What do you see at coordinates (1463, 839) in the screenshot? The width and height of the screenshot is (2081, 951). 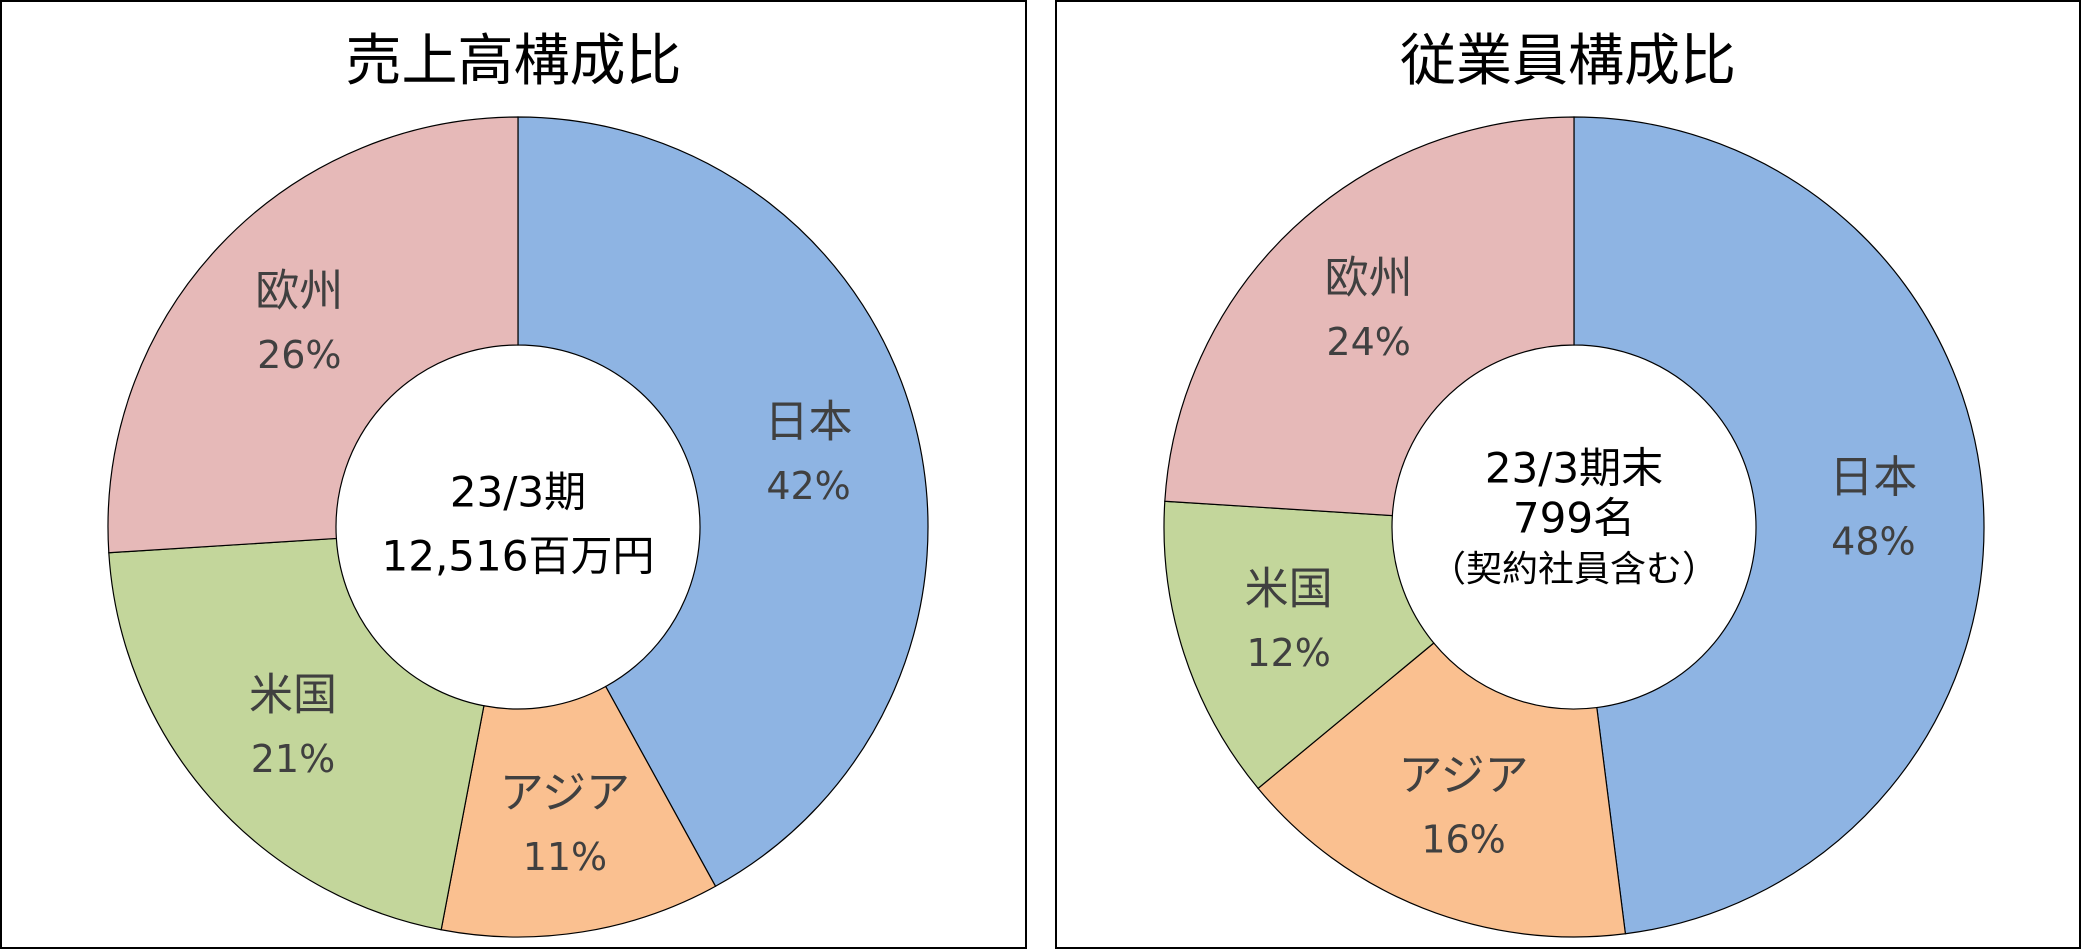 I see `slice-value-asia: 16%` at bounding box center [1463, 839].